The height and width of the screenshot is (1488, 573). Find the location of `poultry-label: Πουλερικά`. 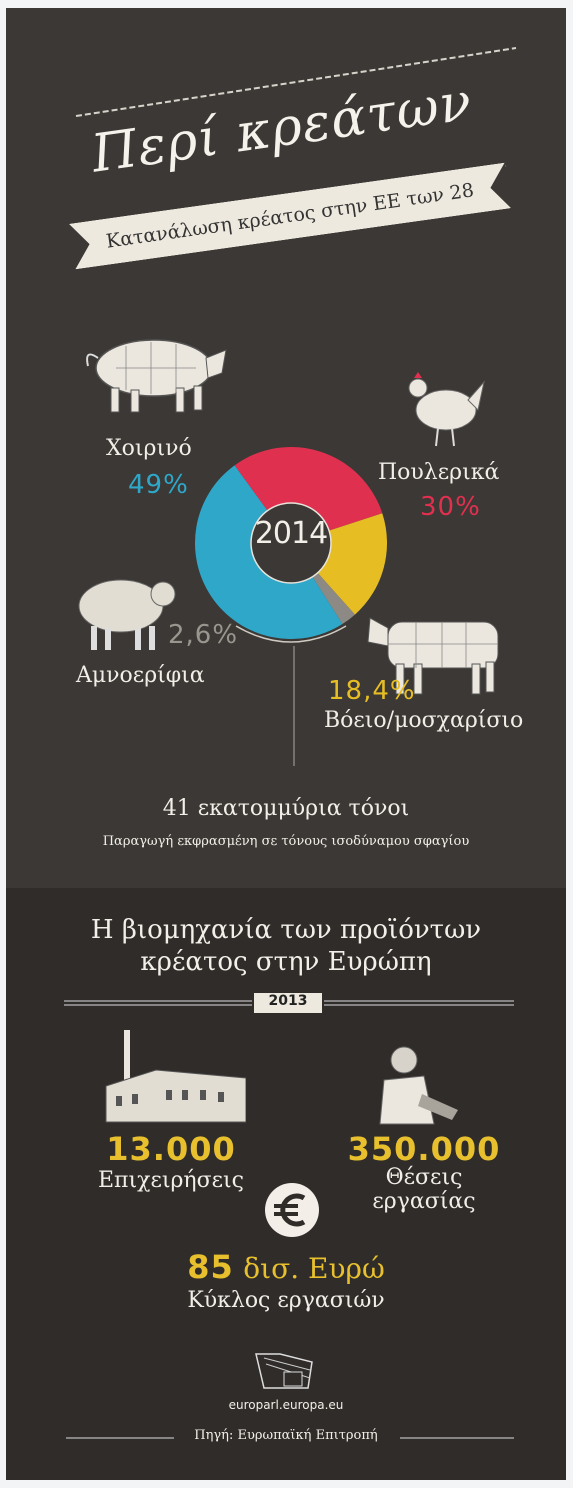

poultry-label: Πουλερικά is located at coordinates (439, 472).